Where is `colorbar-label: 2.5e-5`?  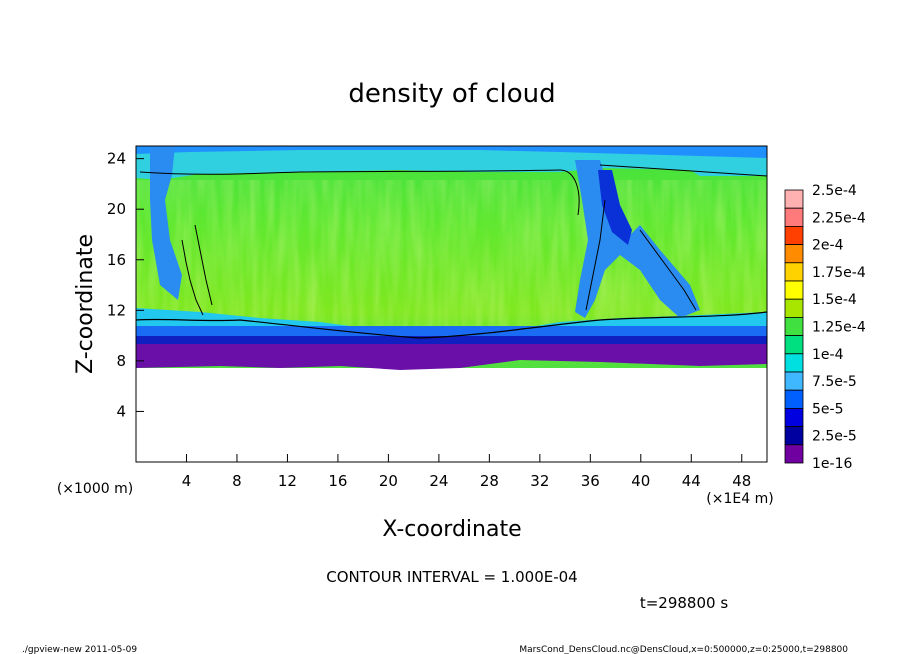 colorbar-label: 2.5e-5 is located at coordinates (834, 437).